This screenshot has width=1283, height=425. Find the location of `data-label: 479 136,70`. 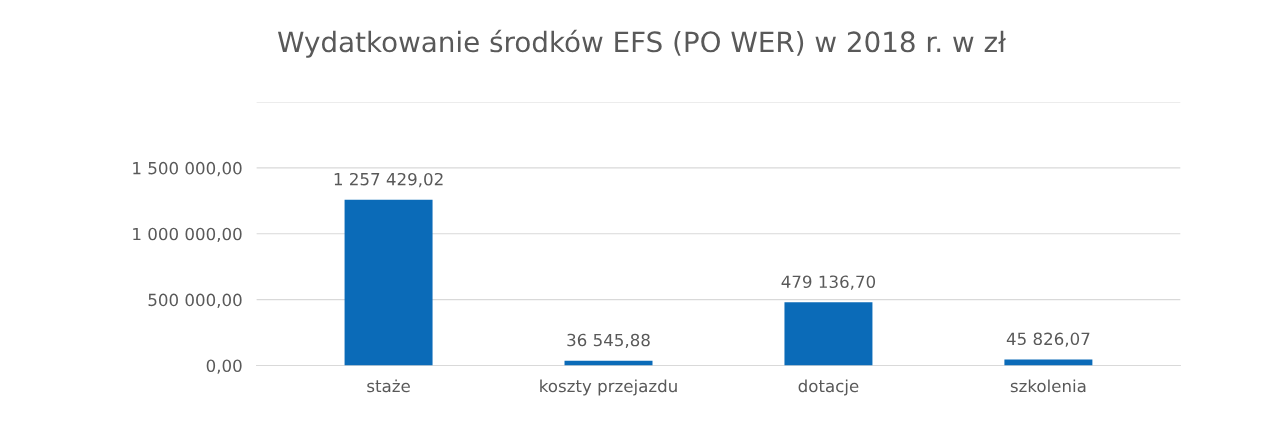

data-label: 479 136,70 is located at coordinates (828, 282).